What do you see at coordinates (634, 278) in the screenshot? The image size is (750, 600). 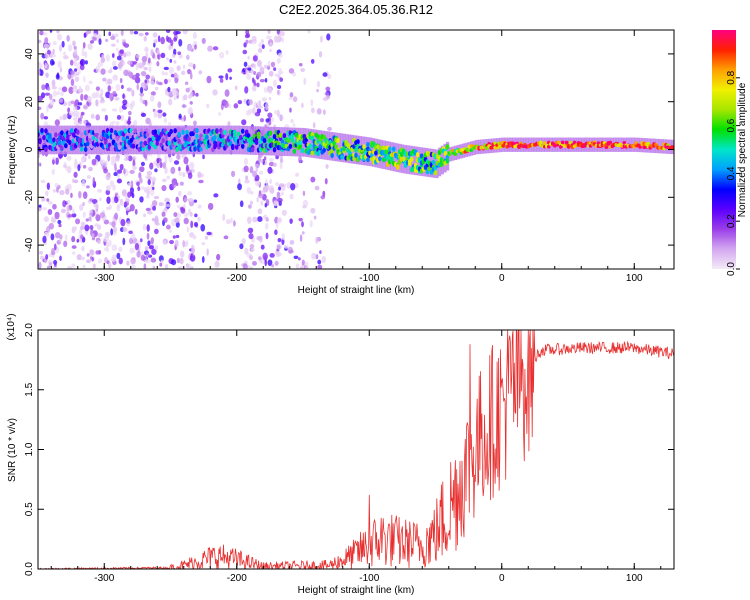 I see `x-tick-label: 100` at bounding box center [634, 278].